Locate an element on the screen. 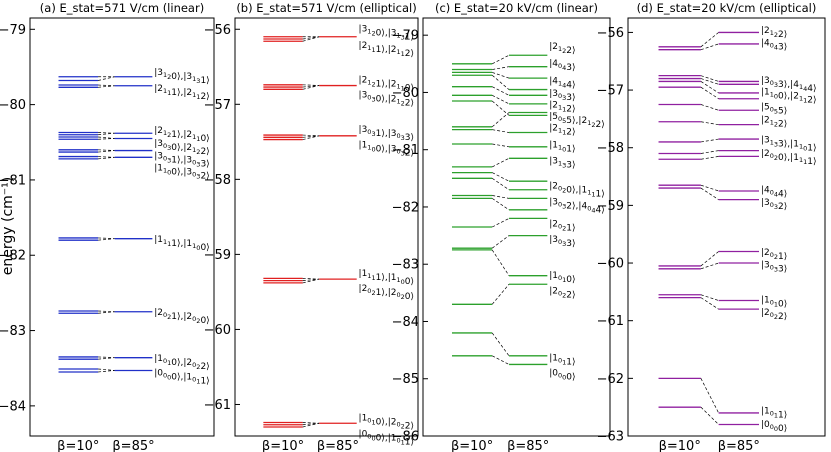 The width and height of the screenshot is (831, 452). state-label: |3133⟩,|1101⟩ is located at coordinates (789, 145).